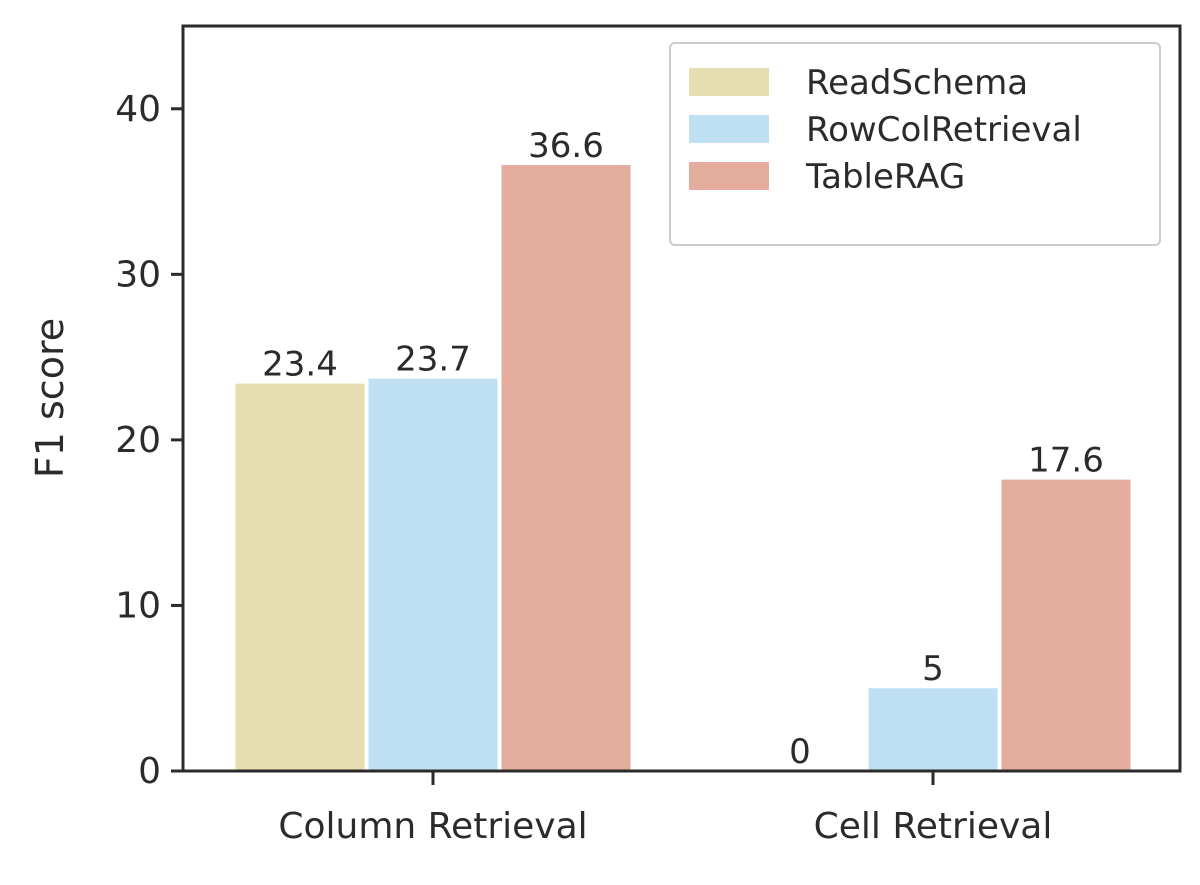 The height and width of the screenshot is (885, 1200). Describe the element at coordinates (933, 826) in the screenshot. I see `x-tick-label-cell-retrieval: Cell Retrieval` at that location.